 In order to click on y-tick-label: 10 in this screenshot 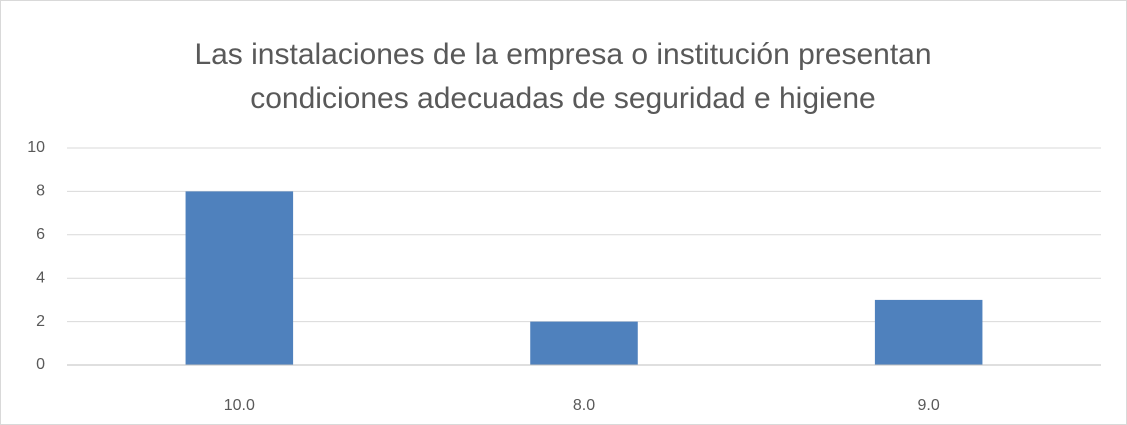, I will do `click(36, 147)`.